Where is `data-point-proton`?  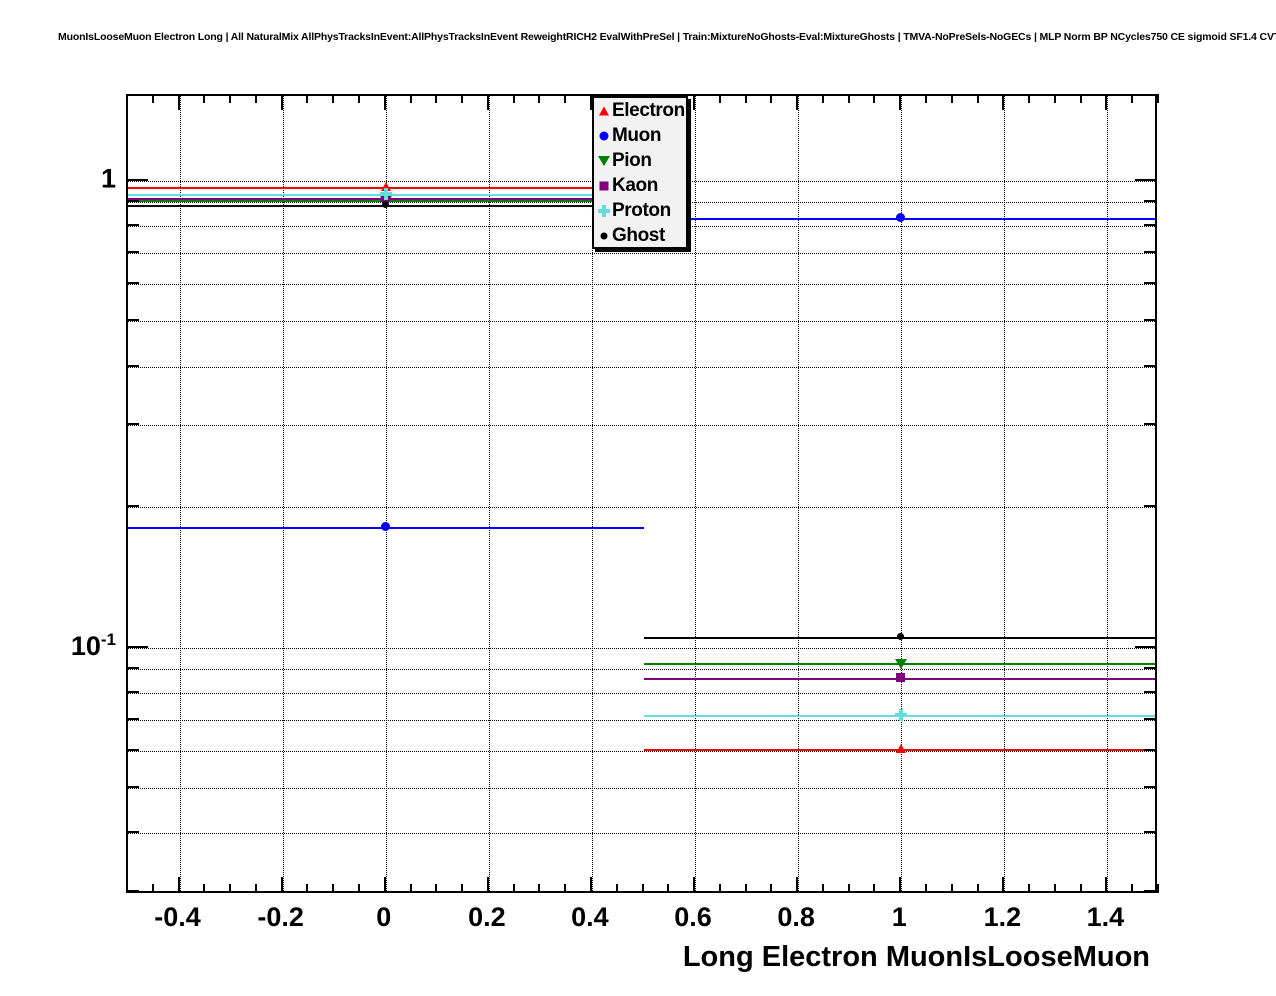 data-point-proton is located at coordinates (385, 193).